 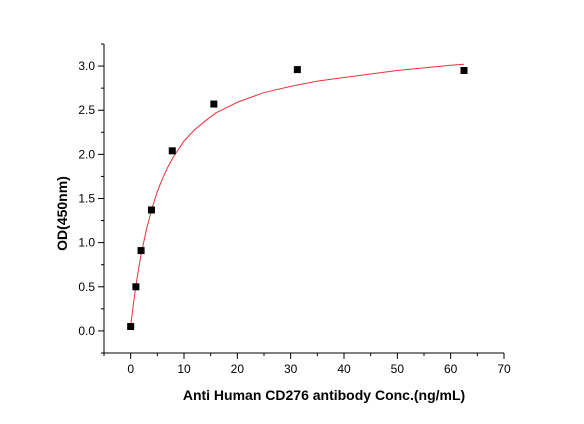 What do you see at coordinates (238, 369) in the screenshot?
I see `x-tick-label: 20` at bounding box center [238, 369].